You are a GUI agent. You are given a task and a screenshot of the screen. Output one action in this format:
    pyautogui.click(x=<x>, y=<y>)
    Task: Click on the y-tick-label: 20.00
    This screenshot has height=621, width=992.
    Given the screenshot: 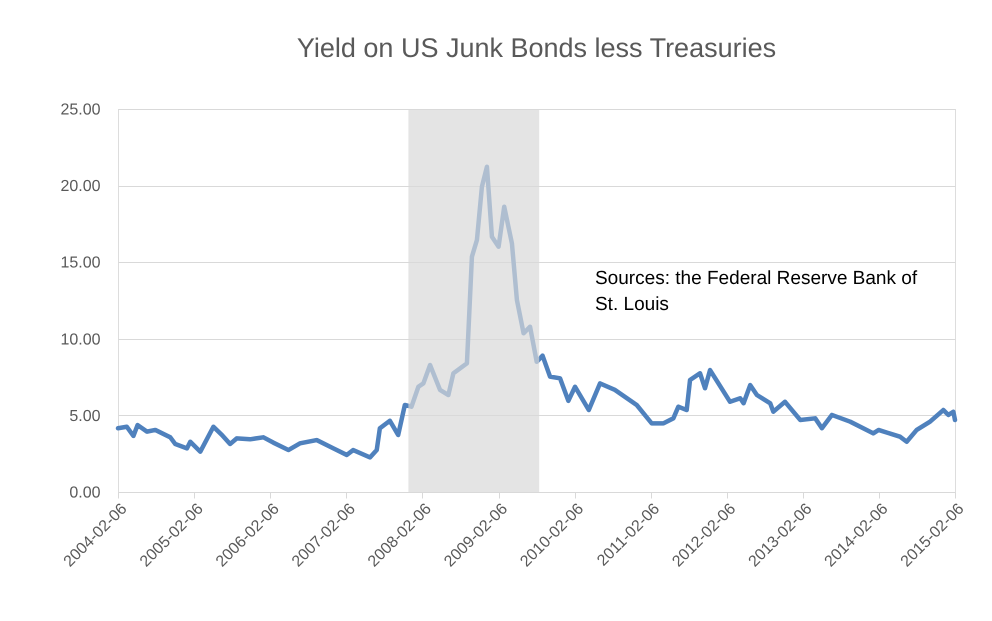 What is the action you would take?
    pyautogui.click(x=80, y=187)
    